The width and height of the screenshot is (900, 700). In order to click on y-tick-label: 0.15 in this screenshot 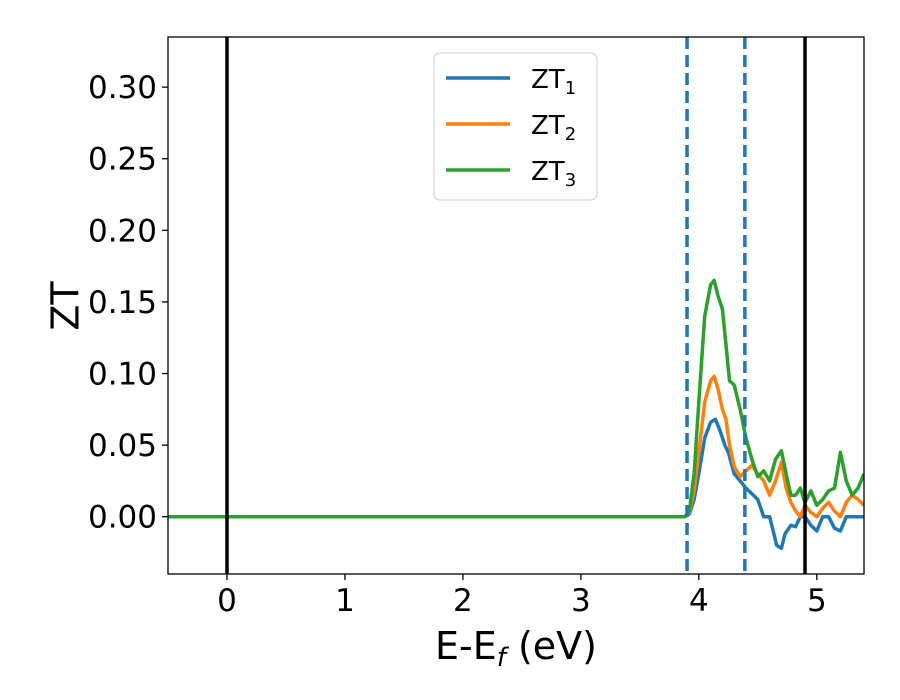, I will do `click(122, 303)`.